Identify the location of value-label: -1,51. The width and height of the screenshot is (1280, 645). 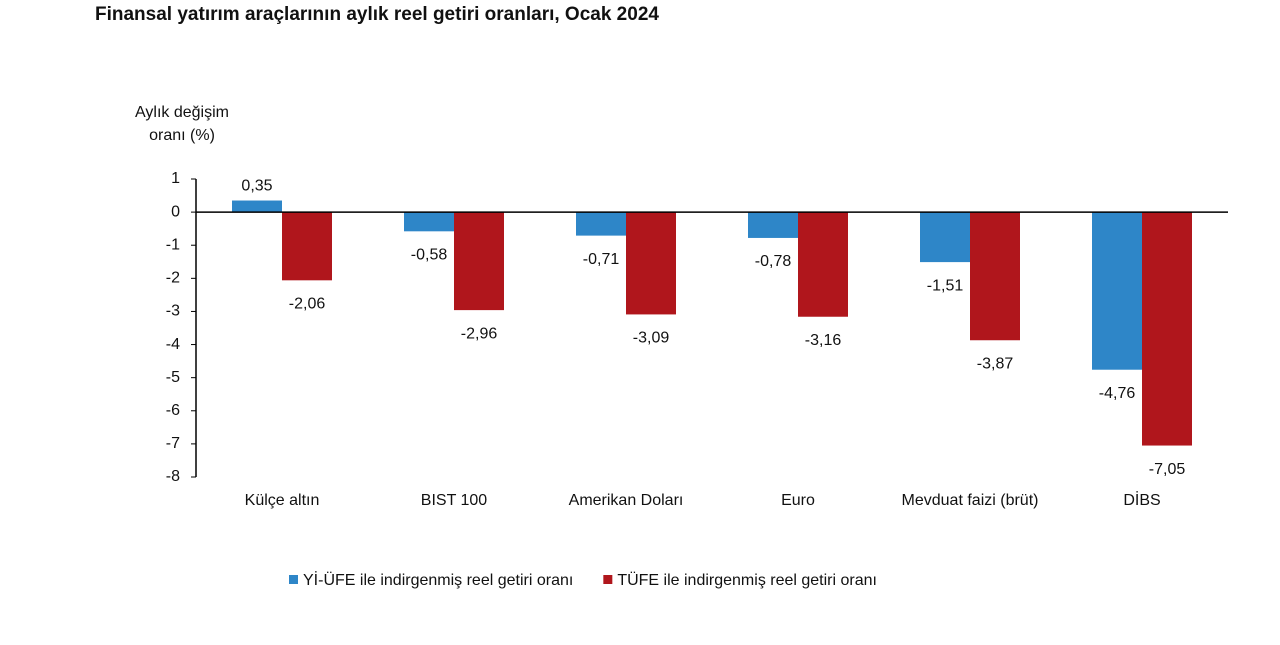
(945, 285).